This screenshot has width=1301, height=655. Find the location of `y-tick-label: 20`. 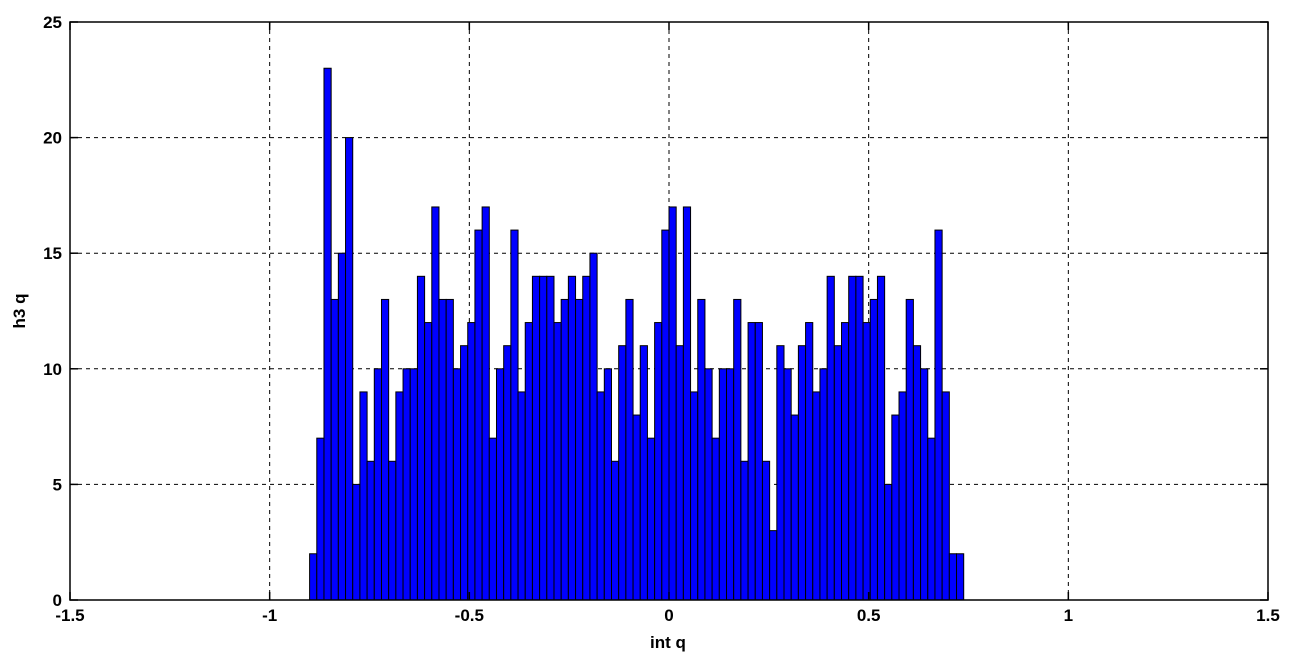

y-tick-label: 20 is located at coordinates (52, 138).